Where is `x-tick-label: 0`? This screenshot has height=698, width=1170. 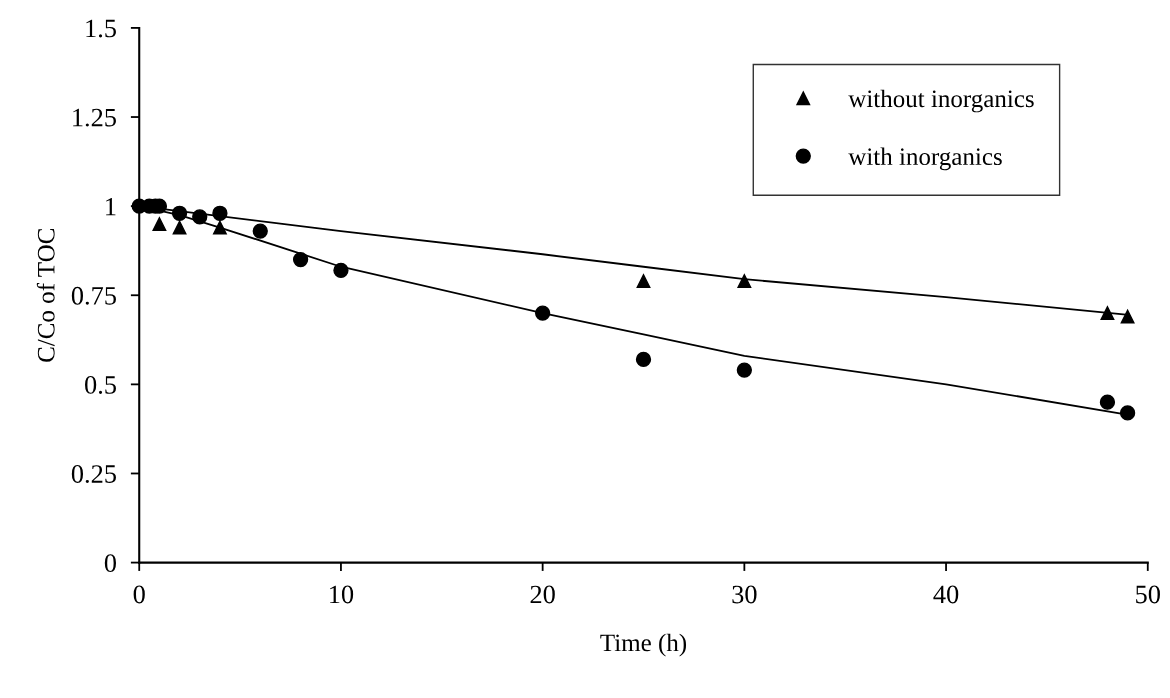 x-tick-label: 0 is located at coordinates (139, 594).